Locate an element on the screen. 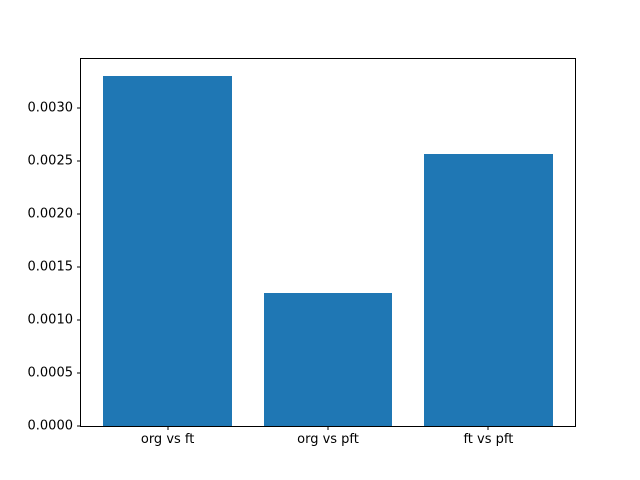  y-tick-label: 0.0005 is located at coordinates (50, 373).